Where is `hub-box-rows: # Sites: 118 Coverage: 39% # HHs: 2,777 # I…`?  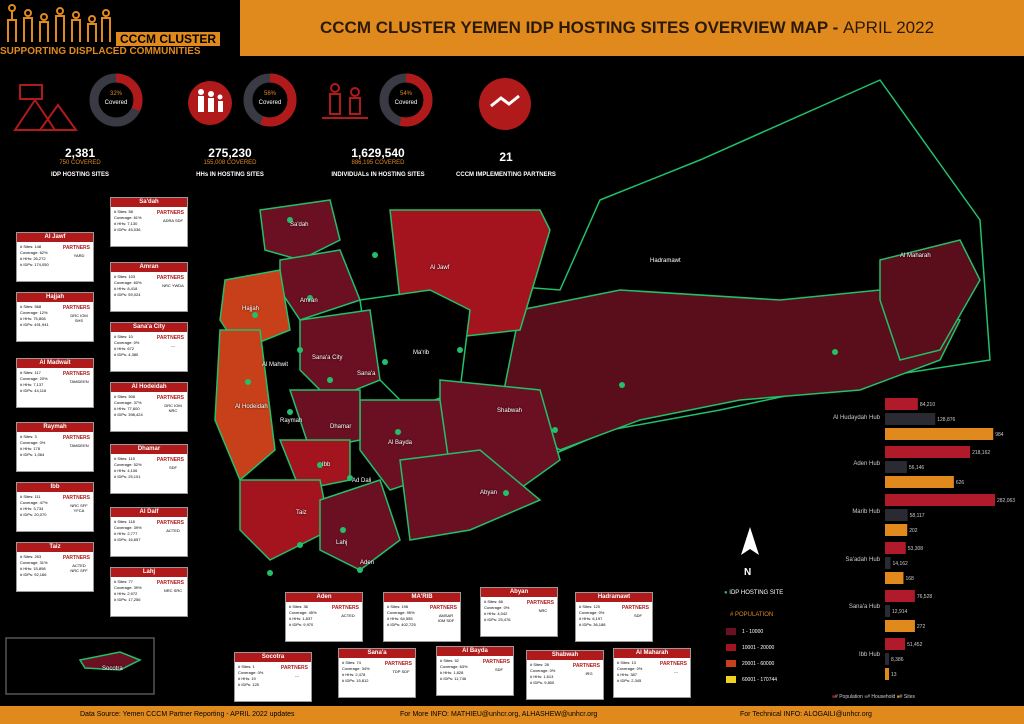
hub-box-rows: # Sites: 118 Coverage: 39% # HHs: 2,777 # I… is located at coordinates (128, 530).